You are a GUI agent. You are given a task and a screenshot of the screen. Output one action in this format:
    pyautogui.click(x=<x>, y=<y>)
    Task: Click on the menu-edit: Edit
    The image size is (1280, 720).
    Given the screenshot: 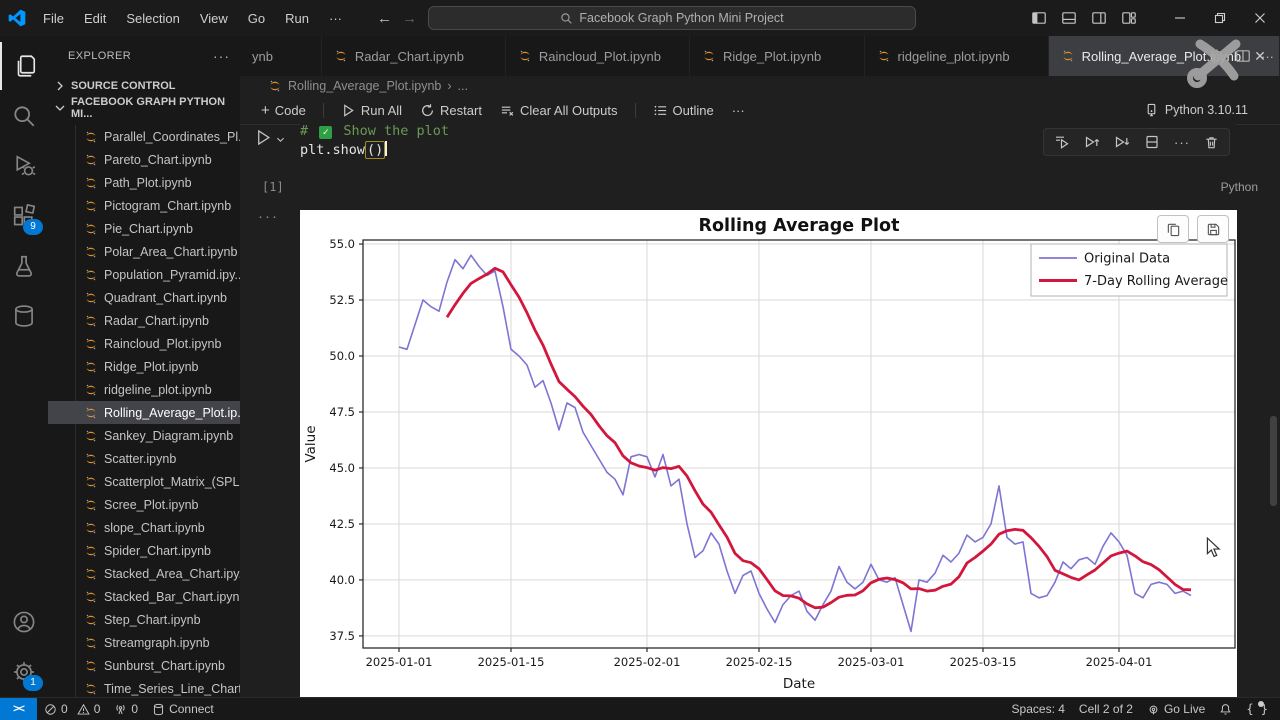 What is the action you would take?
    pyautogui.click(x=95, y=18)
    